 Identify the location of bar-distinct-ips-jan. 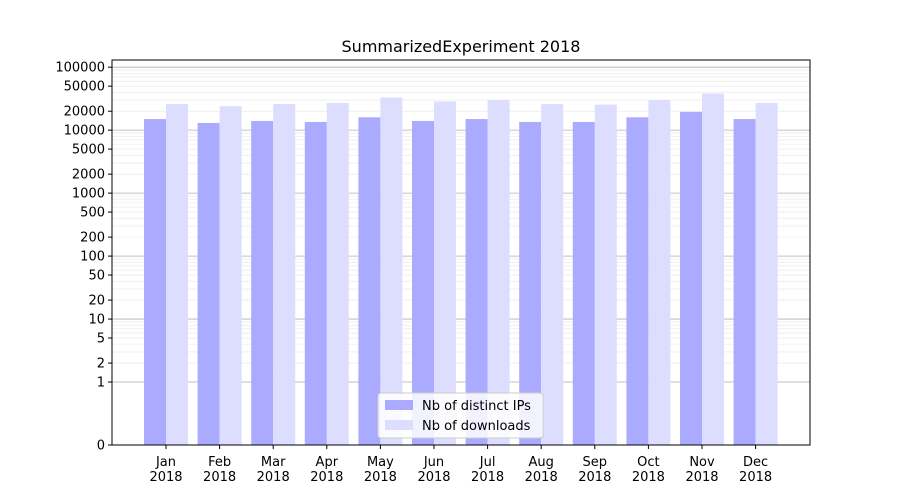
(155, 282).